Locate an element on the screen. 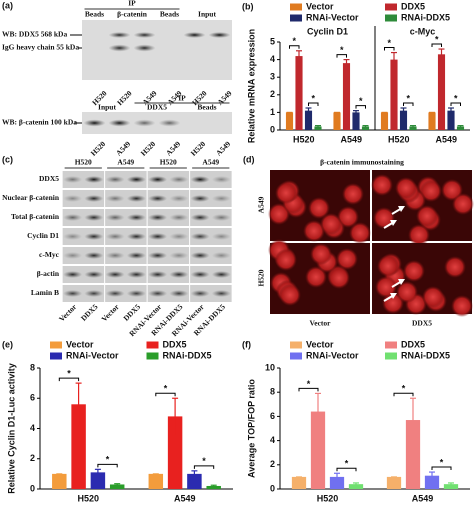 The height and width of the screenshot is (509, 474). label: (d) is located at coordinates (249, 159).